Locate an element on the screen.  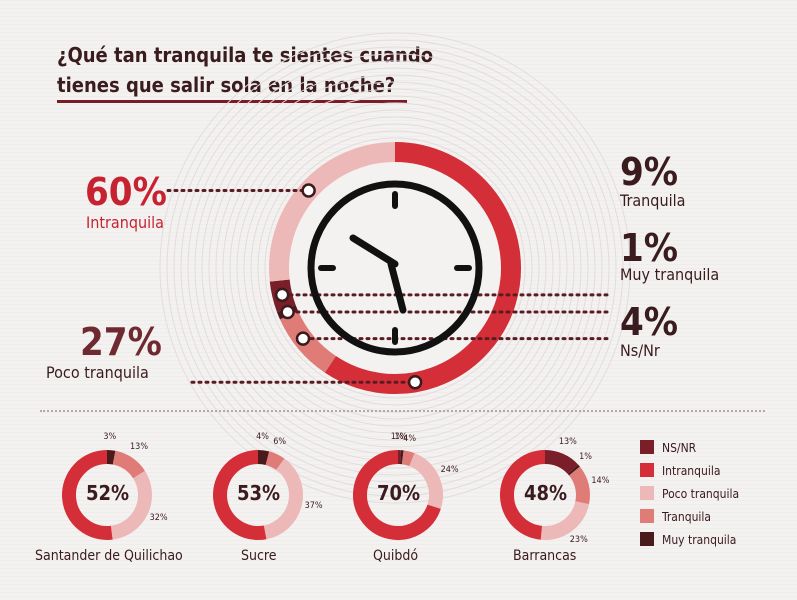
city-name: Barrancas is located at coordinates (545, 556).